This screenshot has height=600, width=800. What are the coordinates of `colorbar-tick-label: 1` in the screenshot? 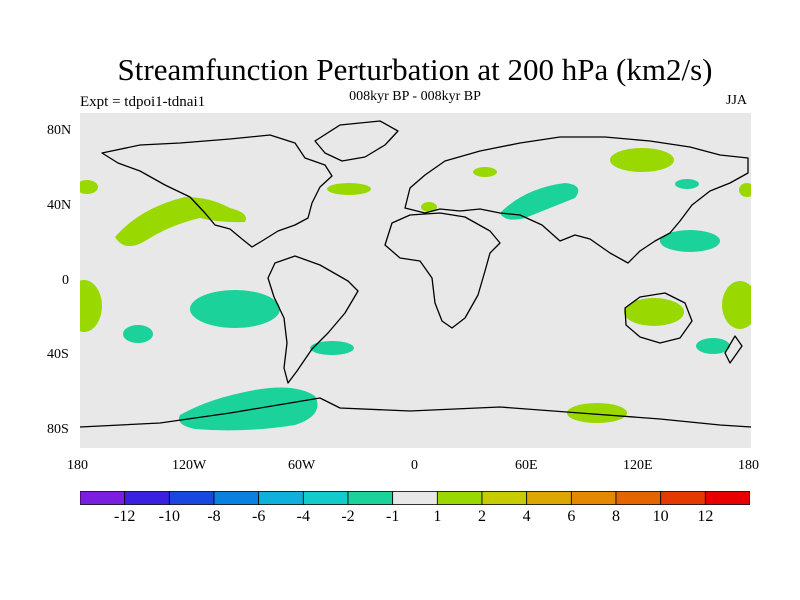 It's located at (437, 516).